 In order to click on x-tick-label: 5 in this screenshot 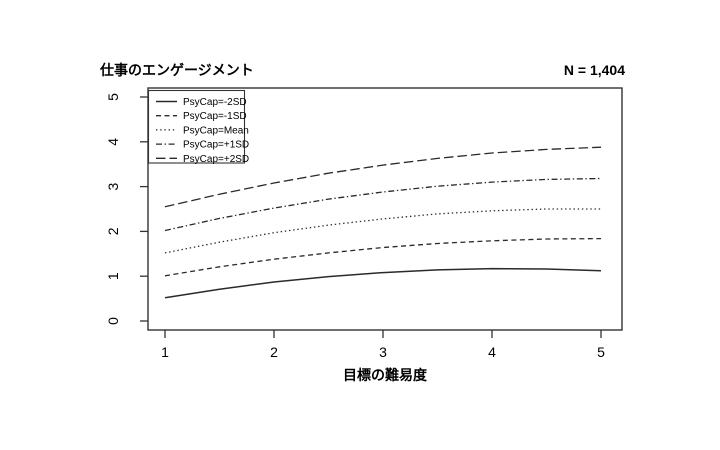, I will do `click(601, 352)`.